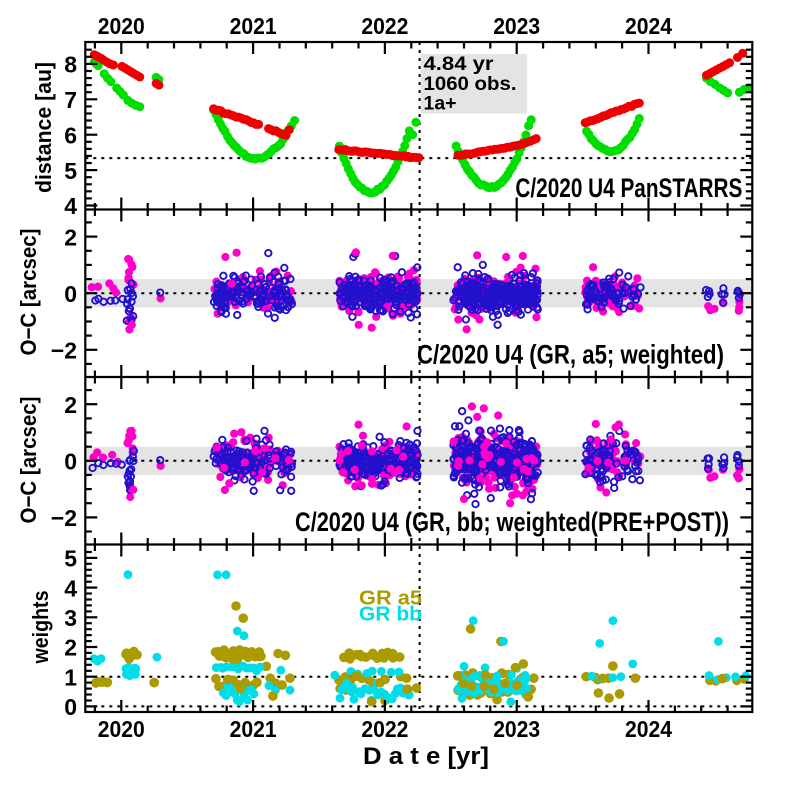 The width and height of the screenshot is (797, 802). I want to click on svg-text: GR bb, so click(390, 615).